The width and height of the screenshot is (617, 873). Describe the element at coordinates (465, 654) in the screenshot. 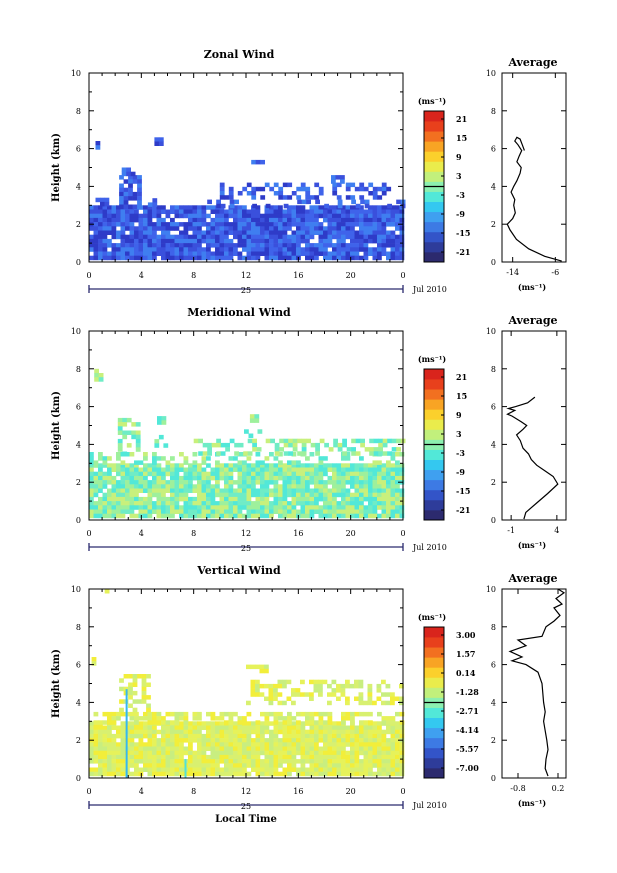

I see `colorbar-label: 1.57` at that location.